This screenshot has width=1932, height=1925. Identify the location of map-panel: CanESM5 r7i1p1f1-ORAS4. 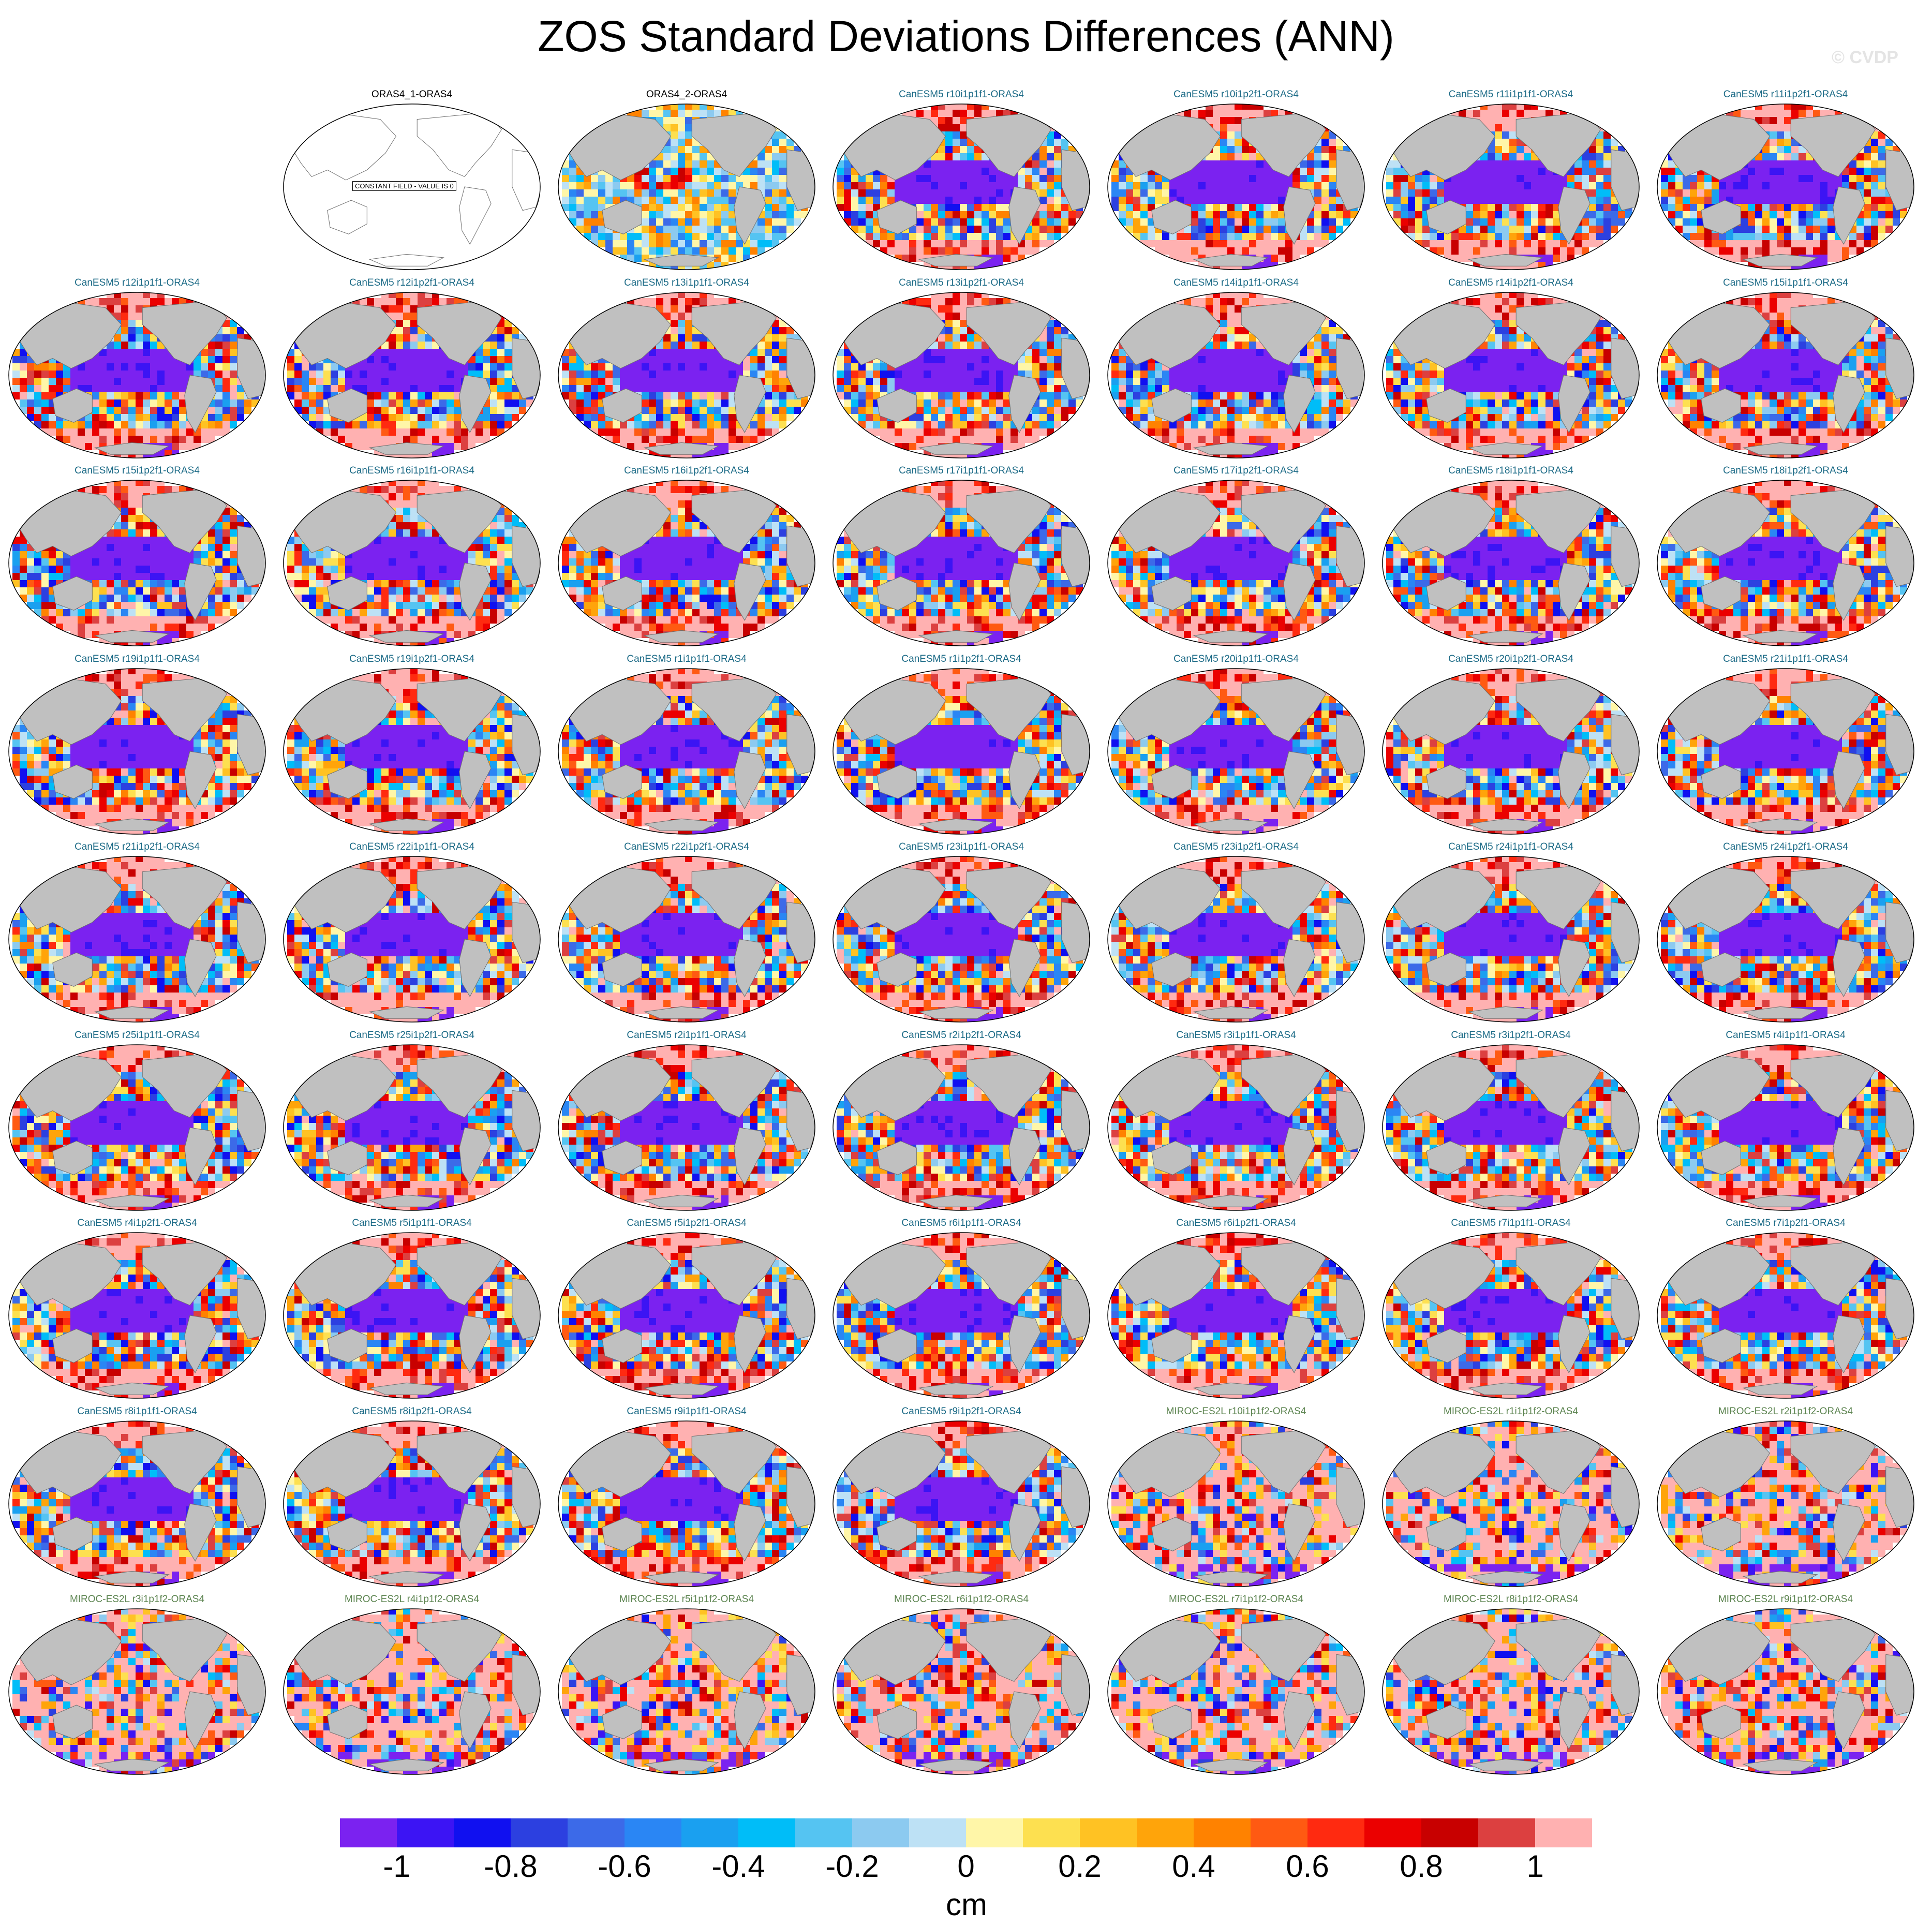
(1511, 1311).